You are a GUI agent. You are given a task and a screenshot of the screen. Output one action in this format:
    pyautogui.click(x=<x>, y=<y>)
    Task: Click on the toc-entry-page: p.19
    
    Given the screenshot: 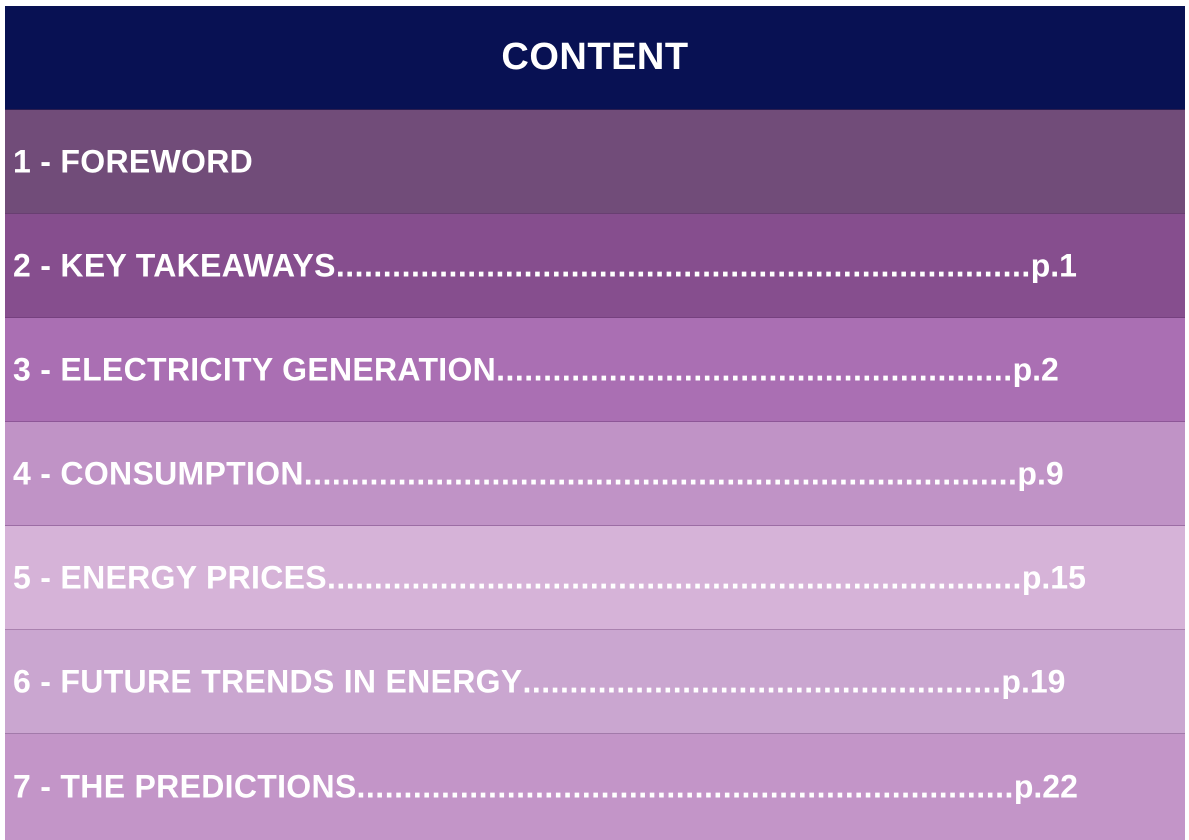 What is the action you would take?
    pyautogui.click(x=1033, y=681)
    